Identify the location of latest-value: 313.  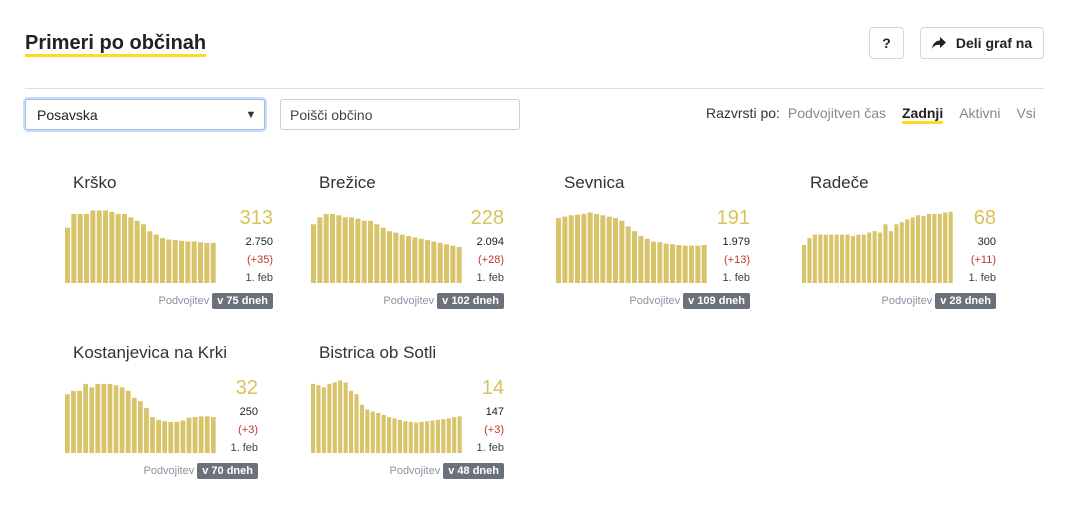
(256, 218).